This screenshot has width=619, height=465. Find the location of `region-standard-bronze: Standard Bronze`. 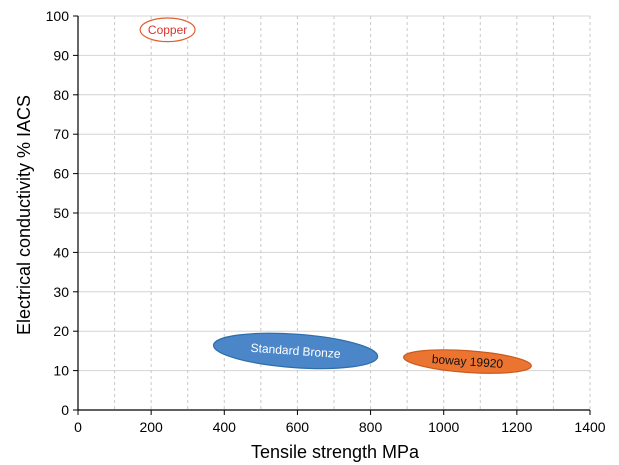

region-standard-bronze: Standard Bronze is located at coordinates (295, 351).